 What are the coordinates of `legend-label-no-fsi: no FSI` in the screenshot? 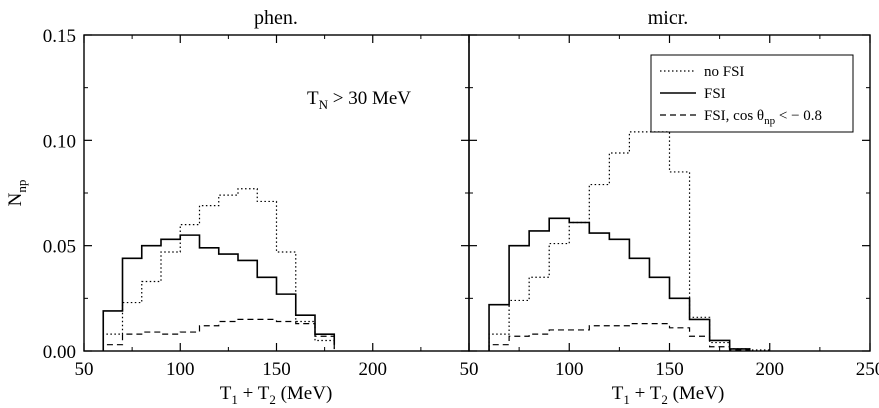 It's located at (724, 72).